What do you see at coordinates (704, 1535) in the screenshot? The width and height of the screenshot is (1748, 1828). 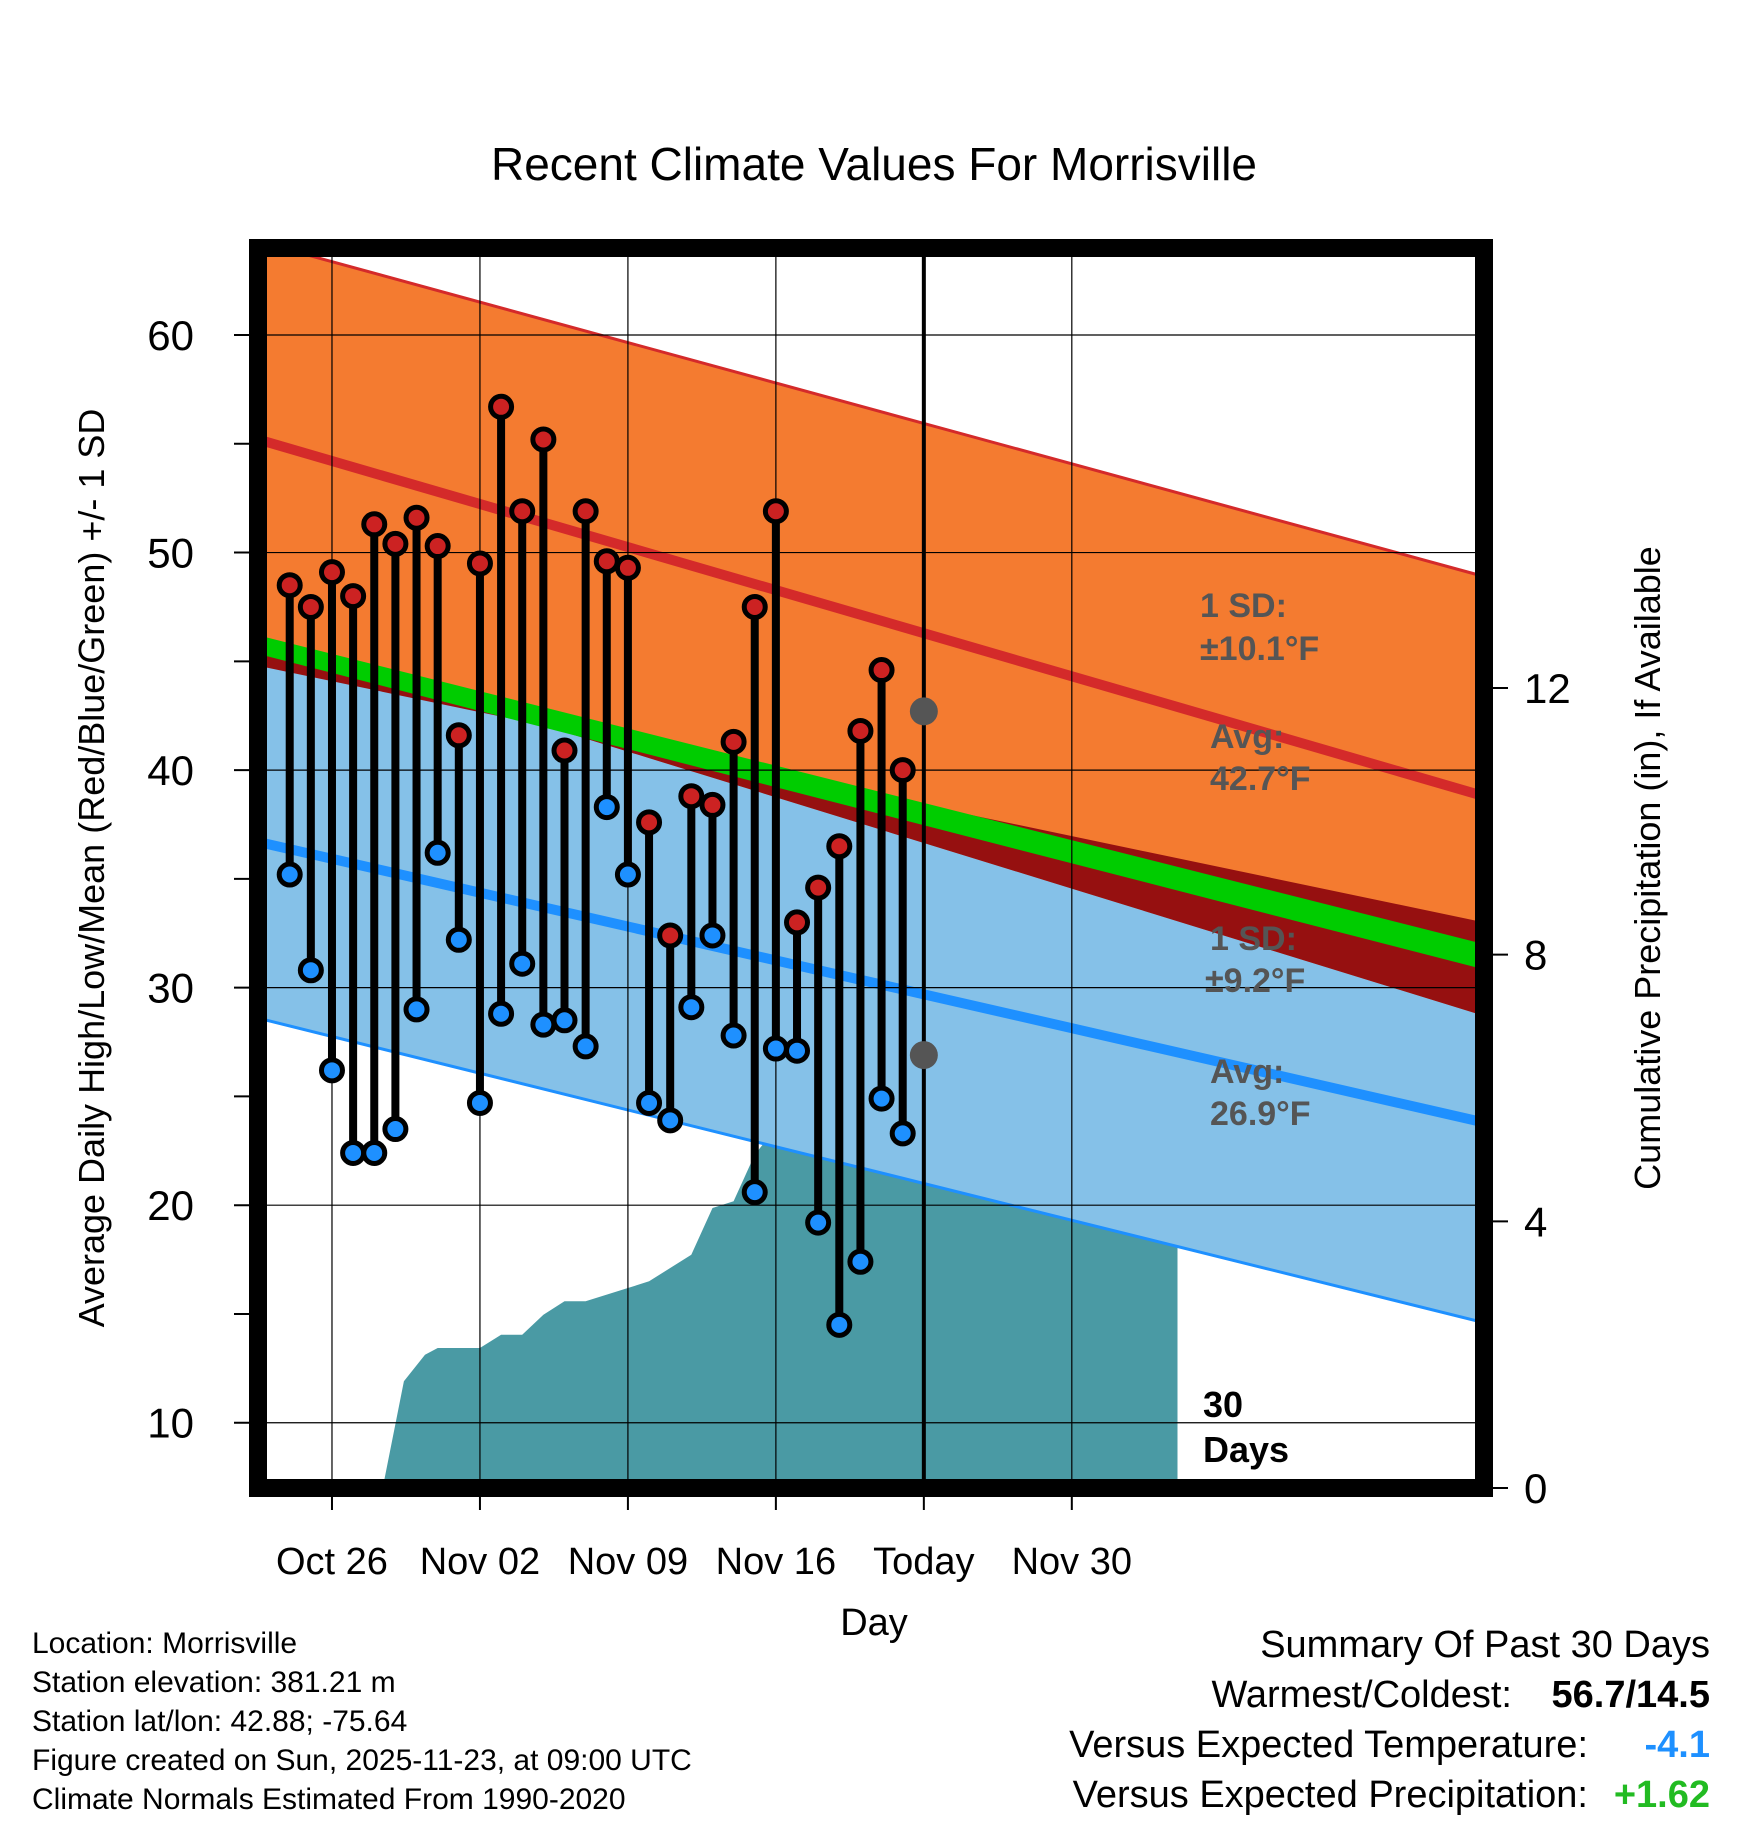 I see `x-axis-ticks: Oct 26 Nov 02 Nov 09 Nov 16 Today Nov 30` at bounding box center [704, 1535].